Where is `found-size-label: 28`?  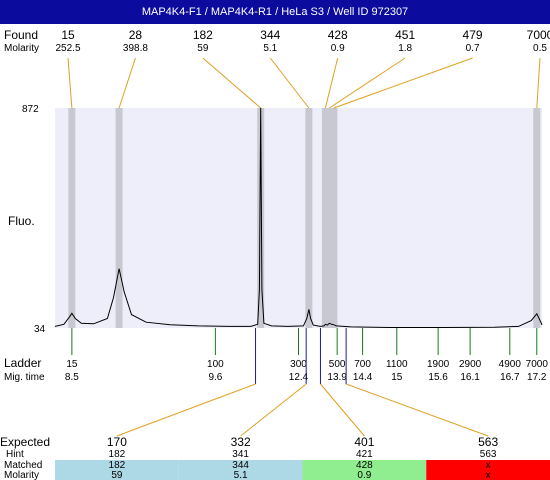 found-size-label: 28 is located at coordinates (136, 35).